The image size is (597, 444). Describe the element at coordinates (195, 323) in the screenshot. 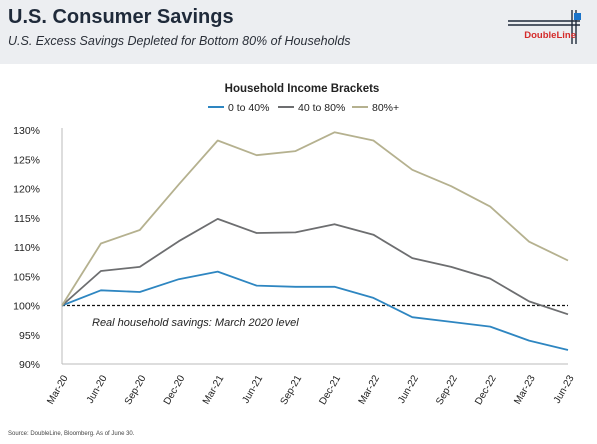

I see `chart-annotation: Real household savings: March 2020 level` at that location.